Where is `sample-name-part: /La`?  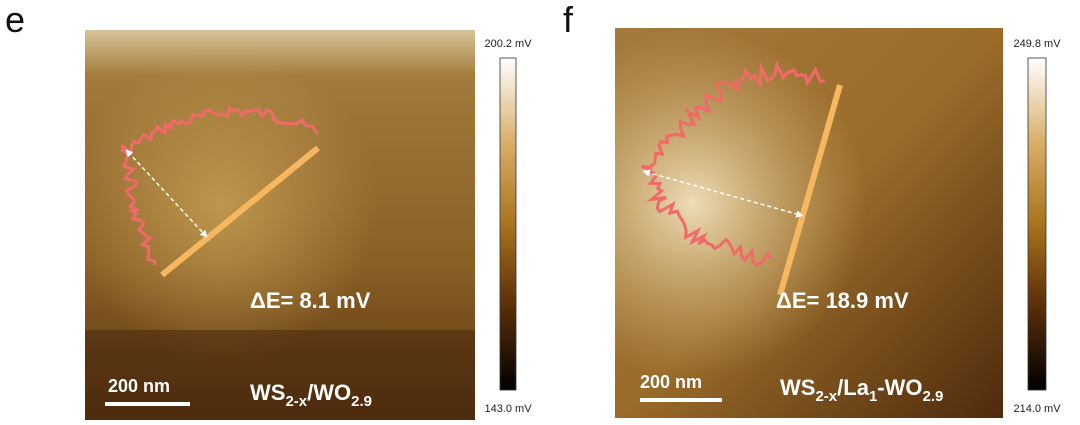
sample-name-part: /La is located at coordinates (853, 387).